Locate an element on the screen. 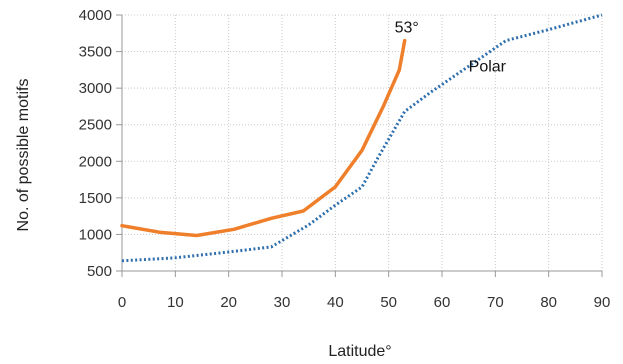 The width and height of the screenshot is (623, 364). x-tick-label: 40 is located at coordinates (335, 302).